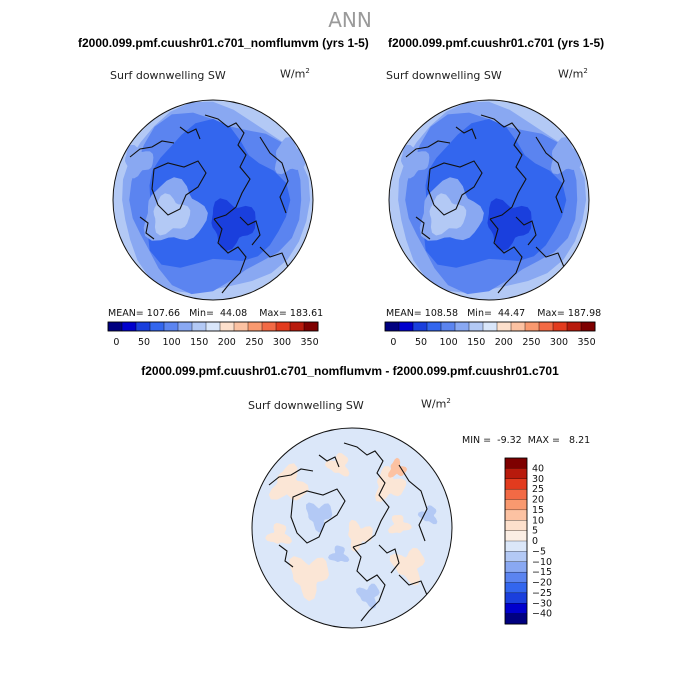  Describe the element at coordinates (526, 440) in the screenshot. I see `panel-3-stats: MIN = -9.32 MAX = 8.21` at that location.